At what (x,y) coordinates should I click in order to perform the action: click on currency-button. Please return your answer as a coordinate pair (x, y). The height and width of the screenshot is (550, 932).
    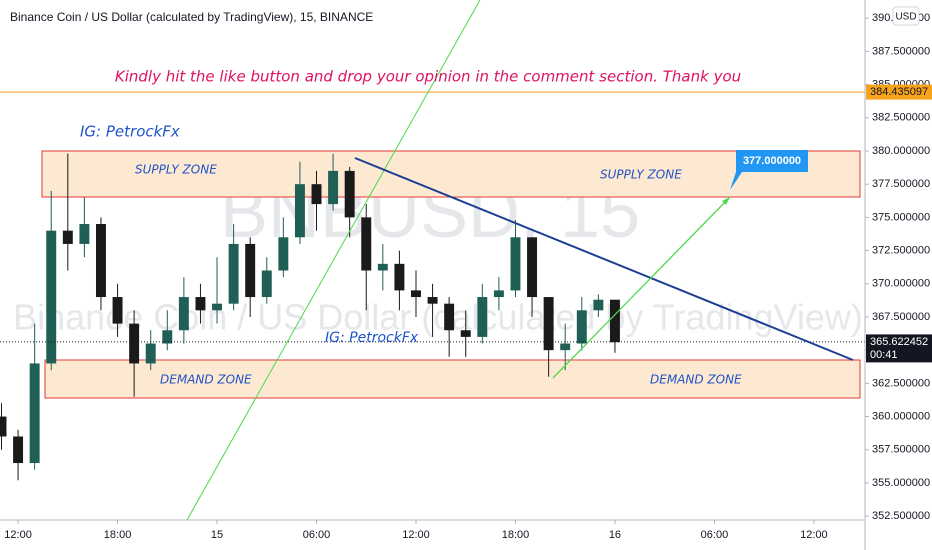
    Looking at the image, I should click on (906, 16).